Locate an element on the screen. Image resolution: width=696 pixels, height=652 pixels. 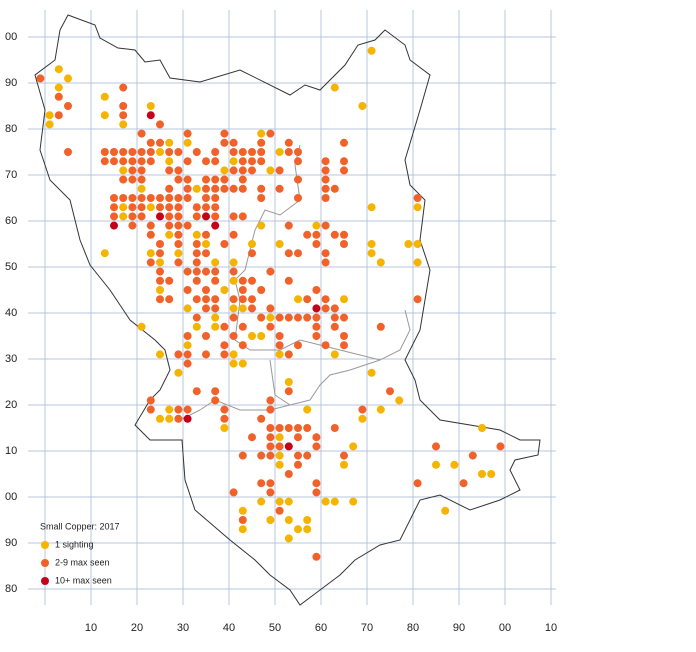
legend-label: 1 sighting is located at coordinates (74, 544).